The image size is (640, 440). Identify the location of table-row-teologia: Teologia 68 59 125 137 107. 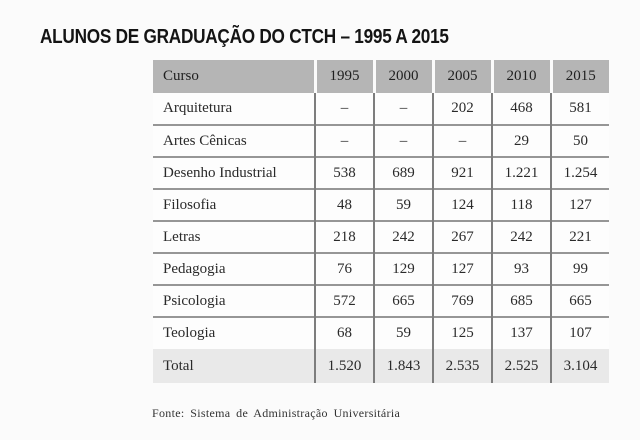
(381, 332).